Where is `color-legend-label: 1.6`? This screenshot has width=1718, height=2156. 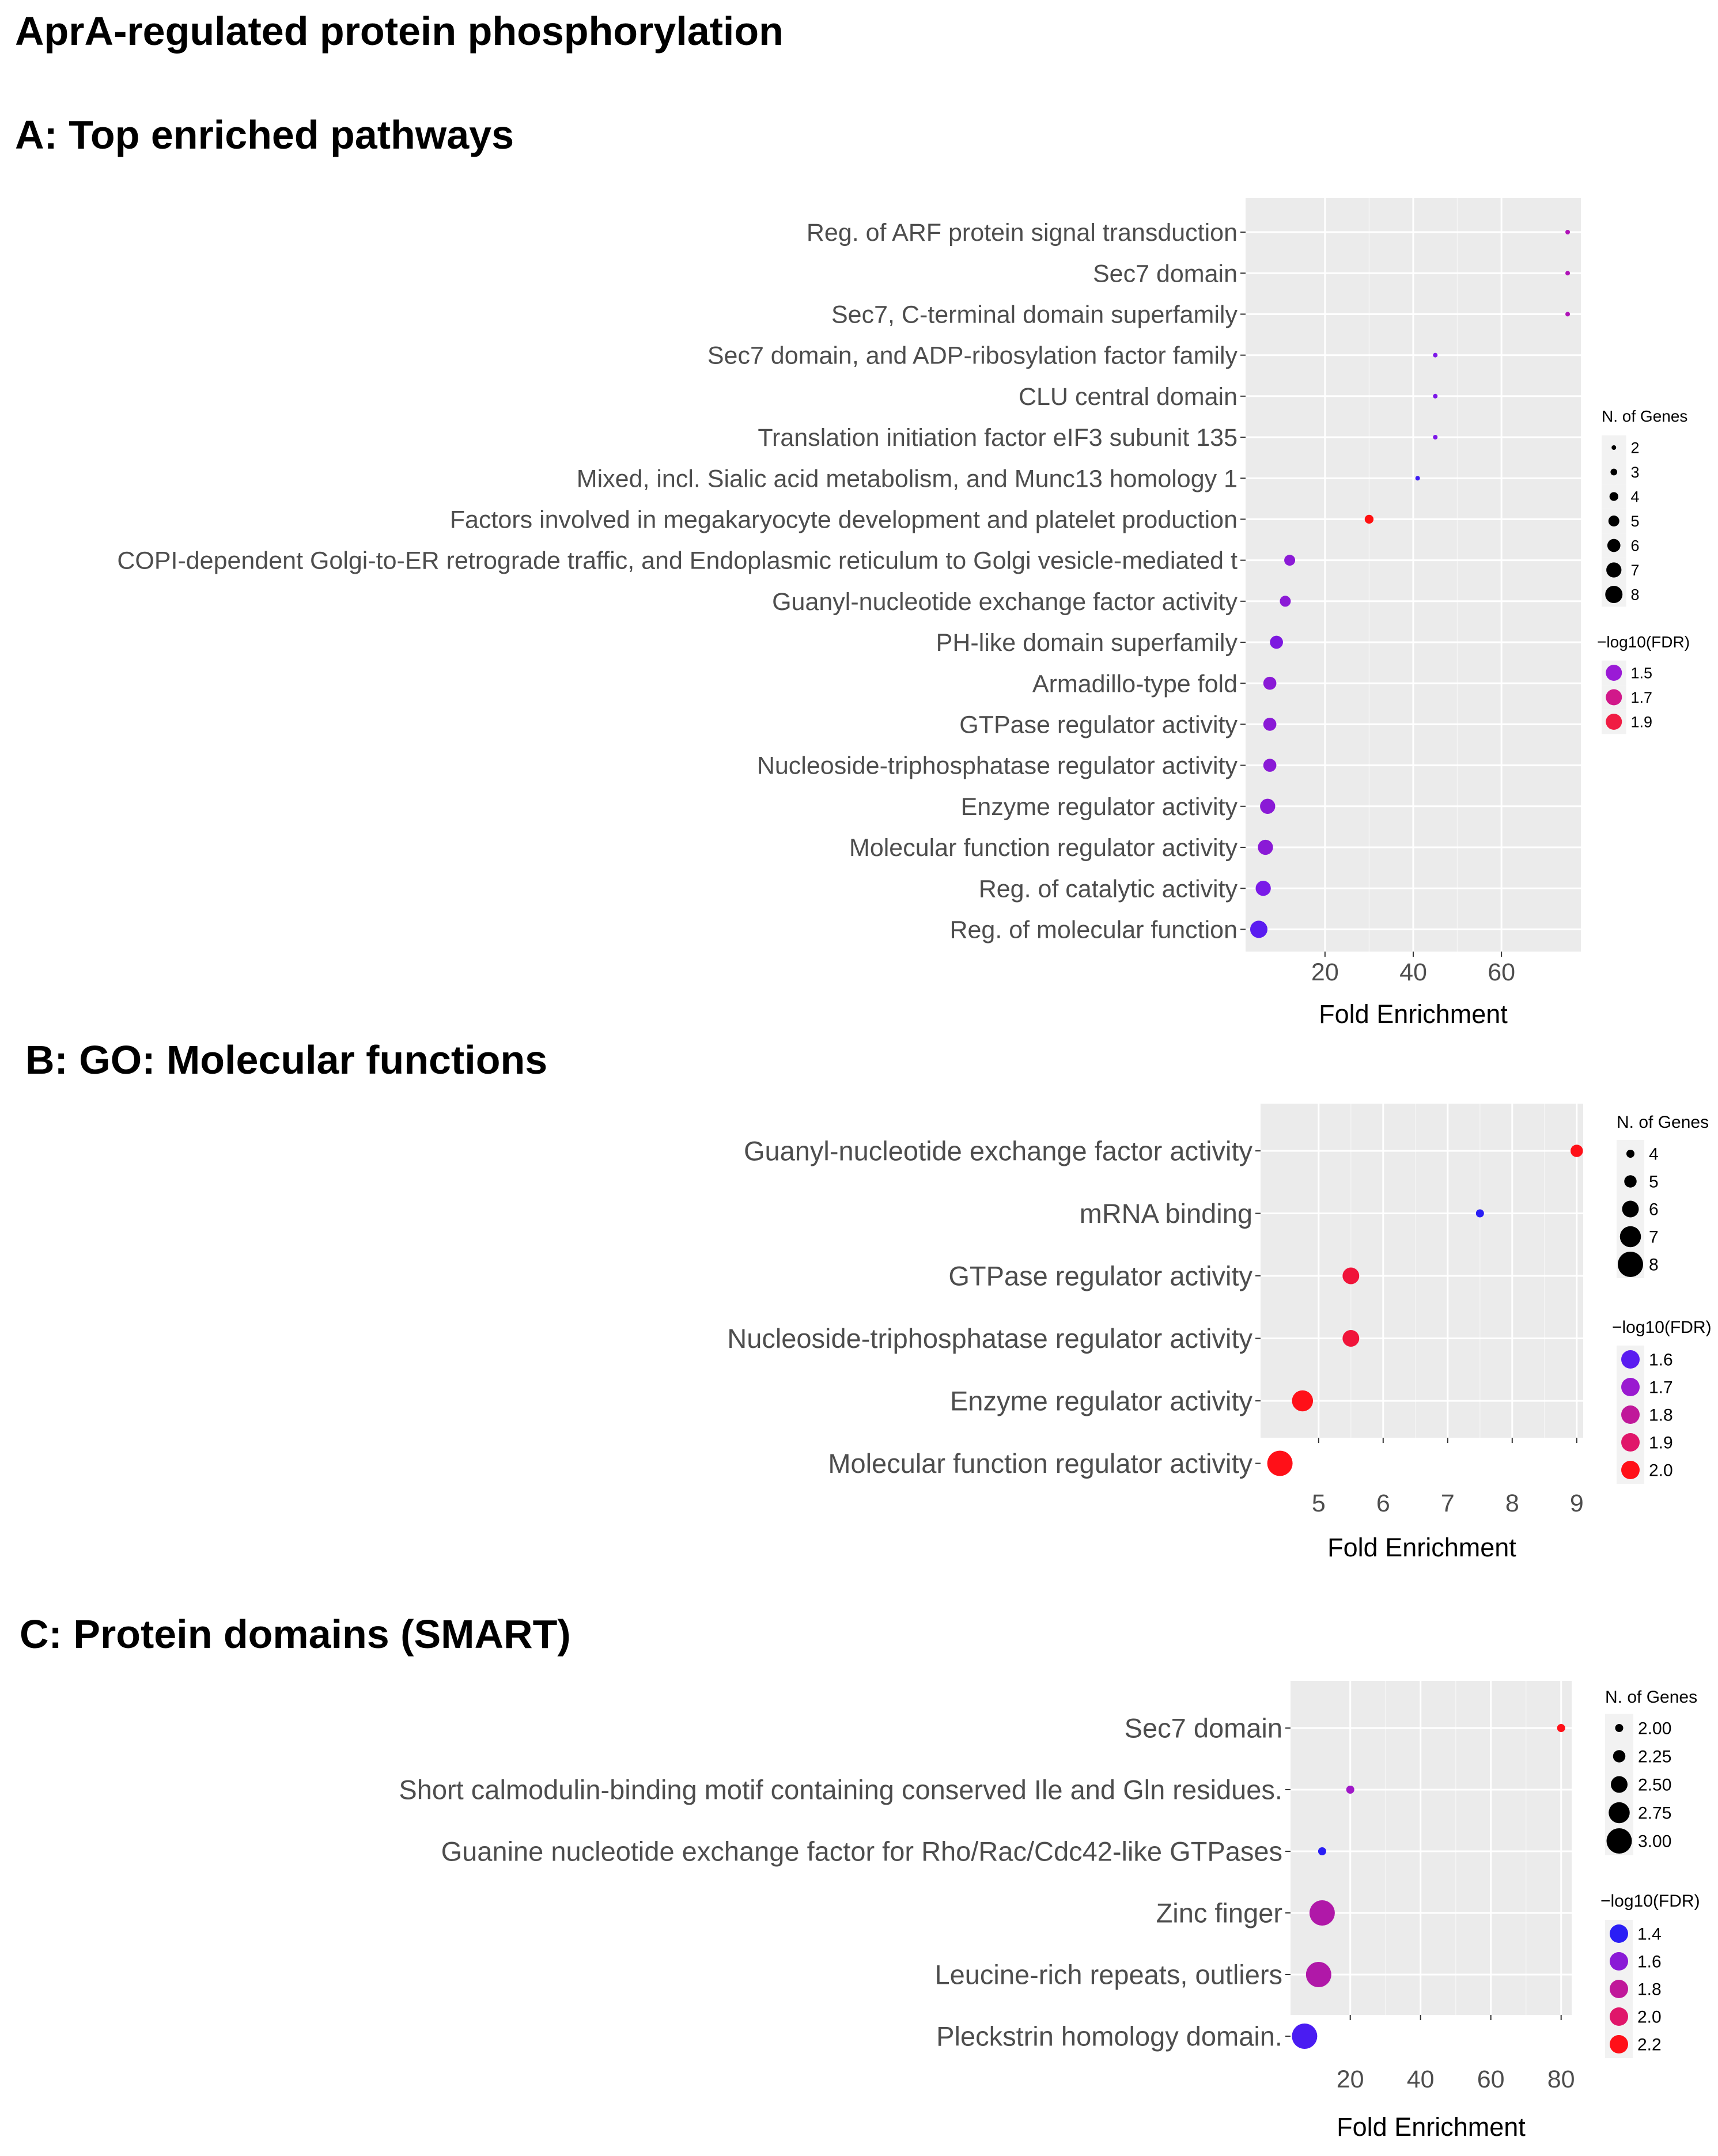
color-legend-label: 1.6 is located at coordinates (1661, 1360).